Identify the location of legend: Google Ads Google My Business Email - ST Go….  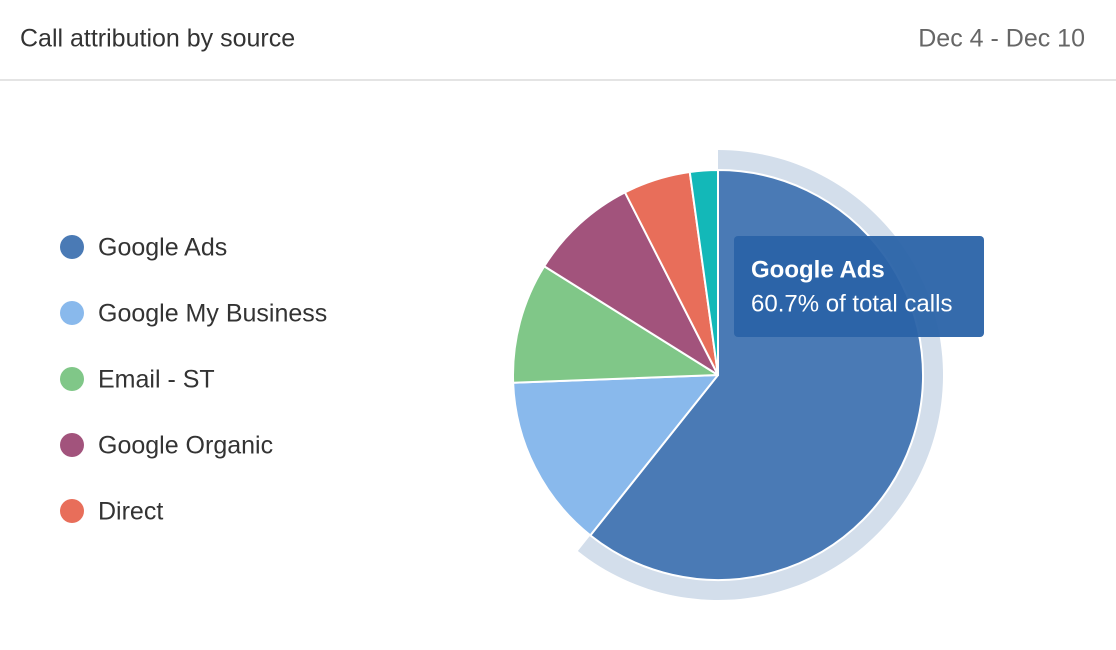
(193, 380).